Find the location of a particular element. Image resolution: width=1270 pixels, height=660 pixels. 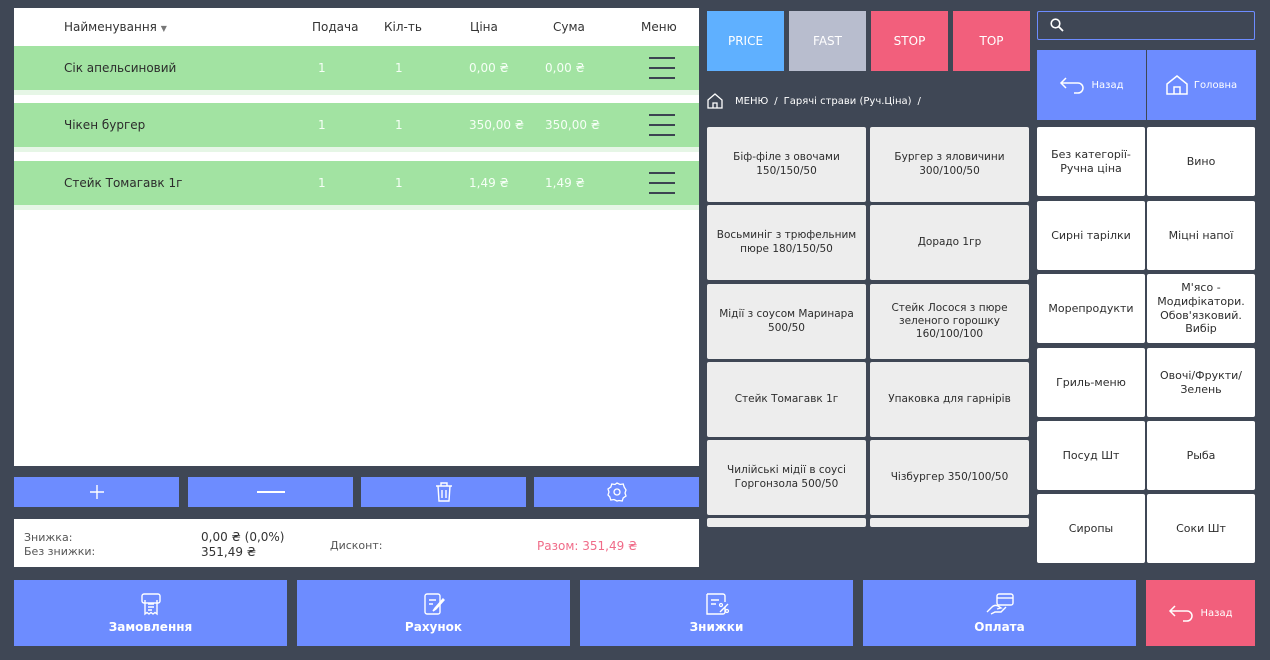

trash-icon is located at coordinates (443, 492).